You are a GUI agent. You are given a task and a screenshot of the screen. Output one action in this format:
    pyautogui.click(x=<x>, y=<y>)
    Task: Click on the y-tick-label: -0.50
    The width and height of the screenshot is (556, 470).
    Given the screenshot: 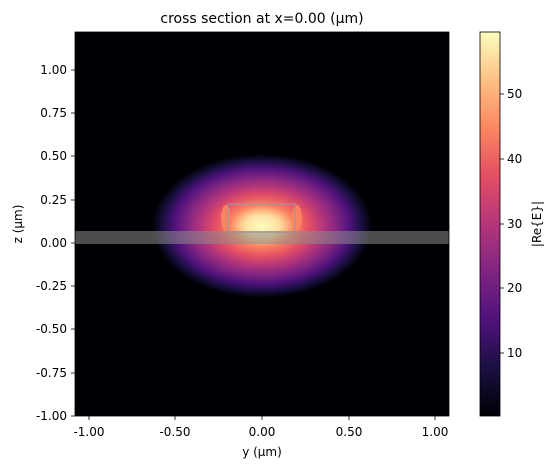 What is the action you would take?
    pyautogui.click(x=51, y=329)
    